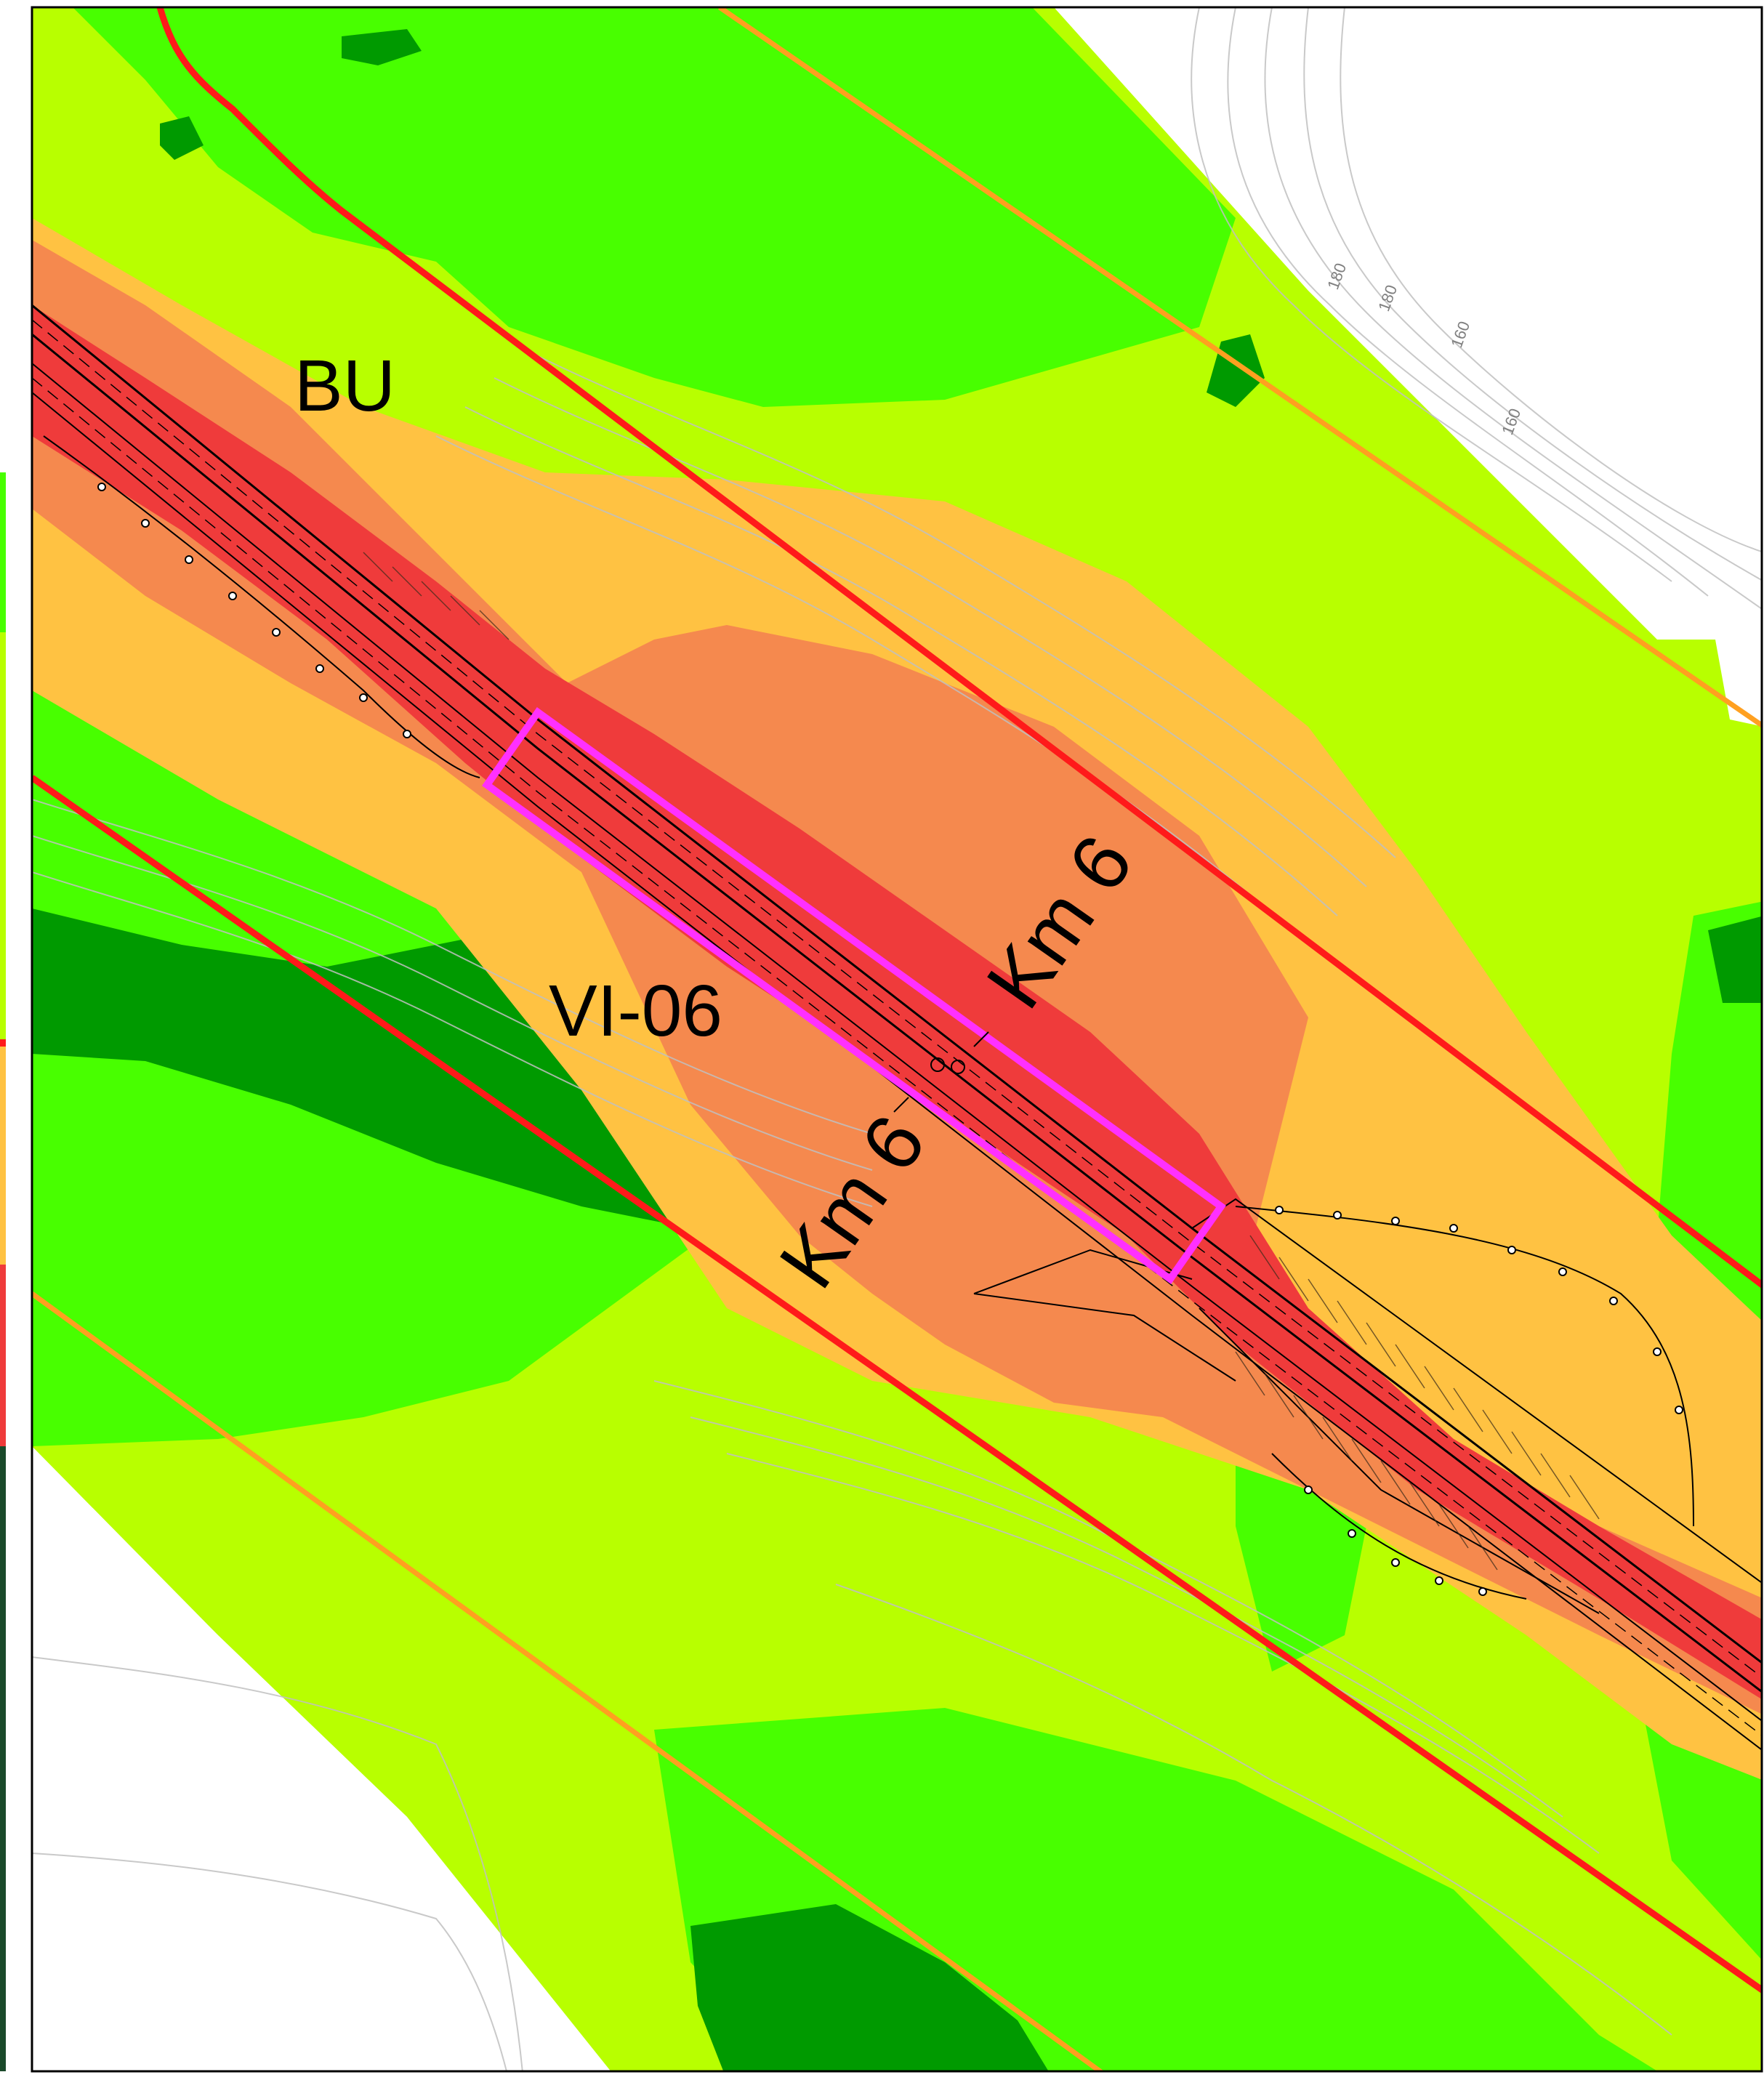 Image resolution: width=1764 pixels, height=2080 pixels. Describe the element at coordinates (941, 1072) in the screenshot. I see `alignment-markers` at that location.